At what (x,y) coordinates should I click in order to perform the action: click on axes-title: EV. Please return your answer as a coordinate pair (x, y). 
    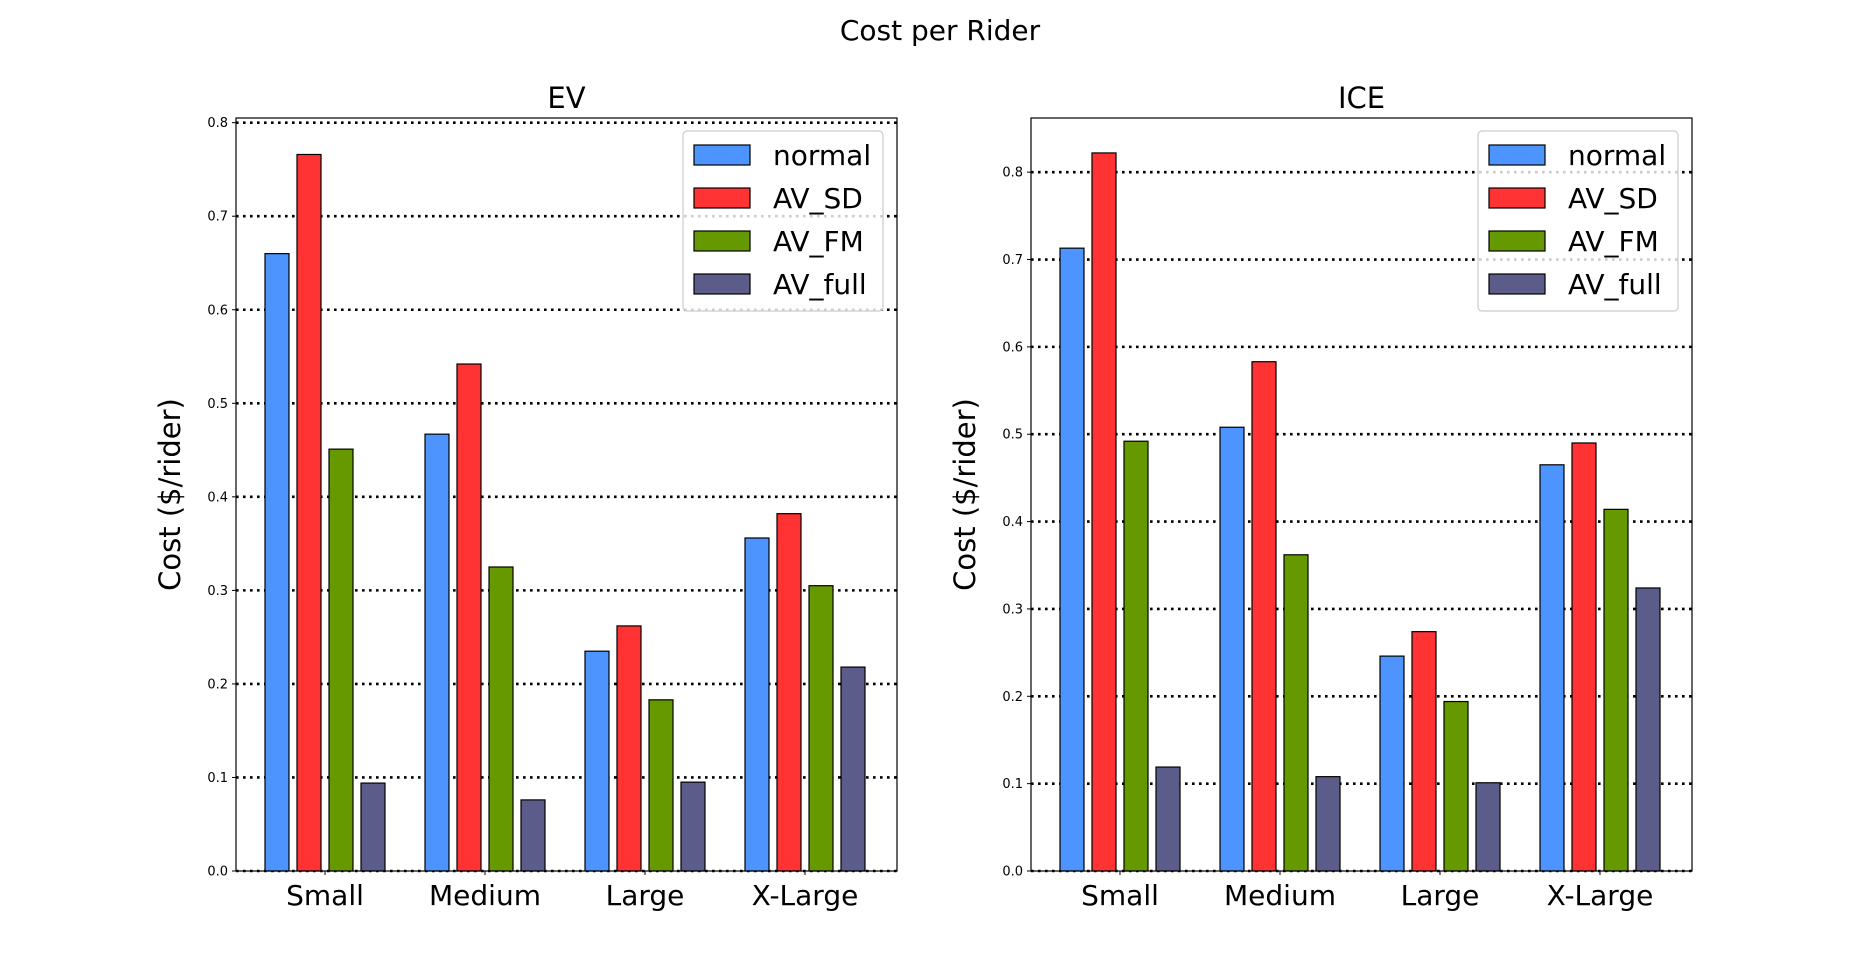
    Looking at the image, I should click on (566, 98).